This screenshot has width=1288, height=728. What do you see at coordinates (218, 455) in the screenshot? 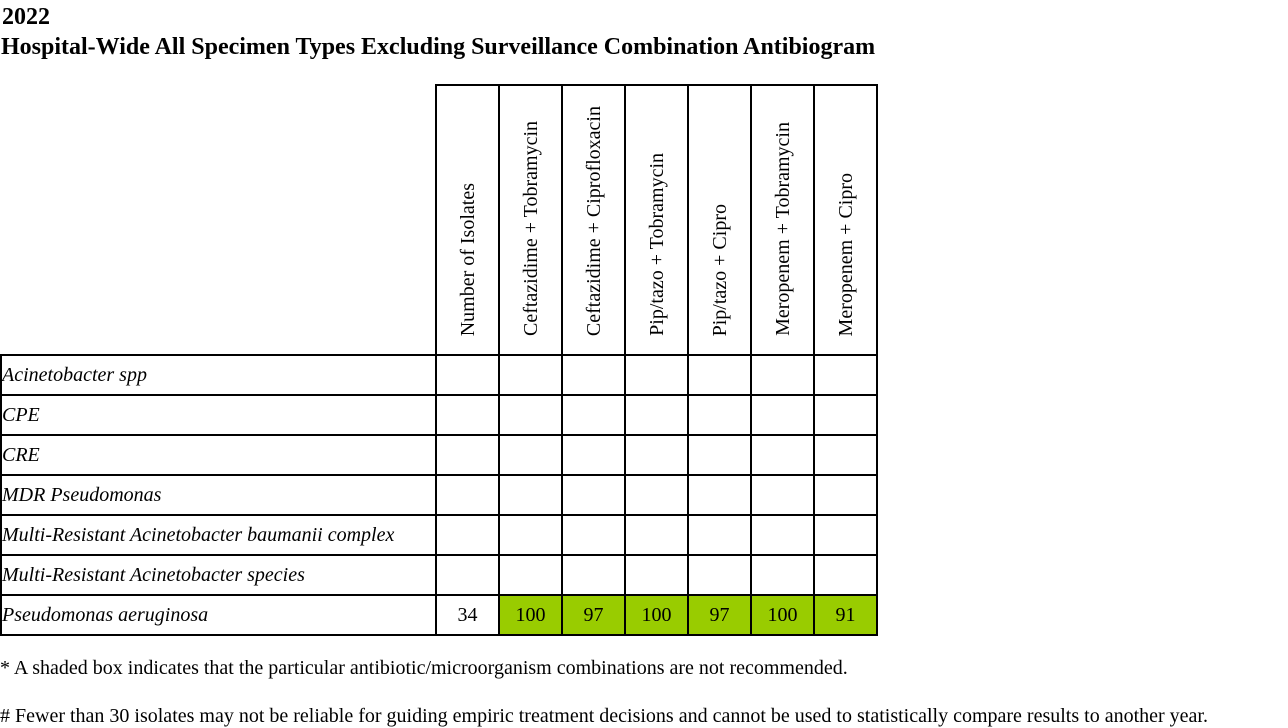
I see `organism-name: CRE` at bounding box center [218, 455].